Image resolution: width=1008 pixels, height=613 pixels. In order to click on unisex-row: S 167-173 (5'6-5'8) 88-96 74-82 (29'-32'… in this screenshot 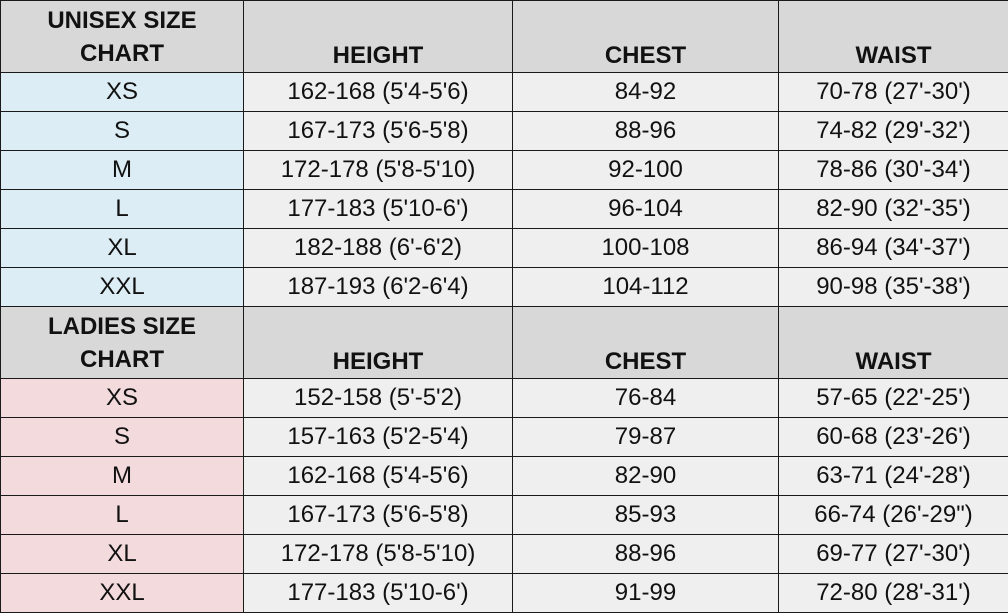, I will do `click(504, 131)`.